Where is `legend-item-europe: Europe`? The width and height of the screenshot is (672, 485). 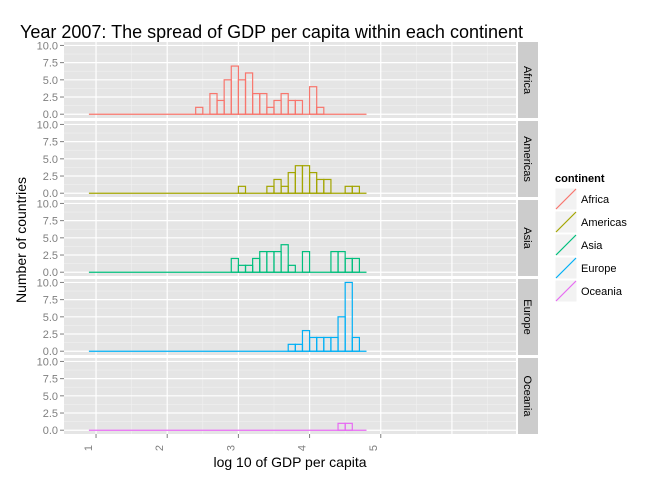
legend-item-europe: Europe is located at coordinates (585, 268).